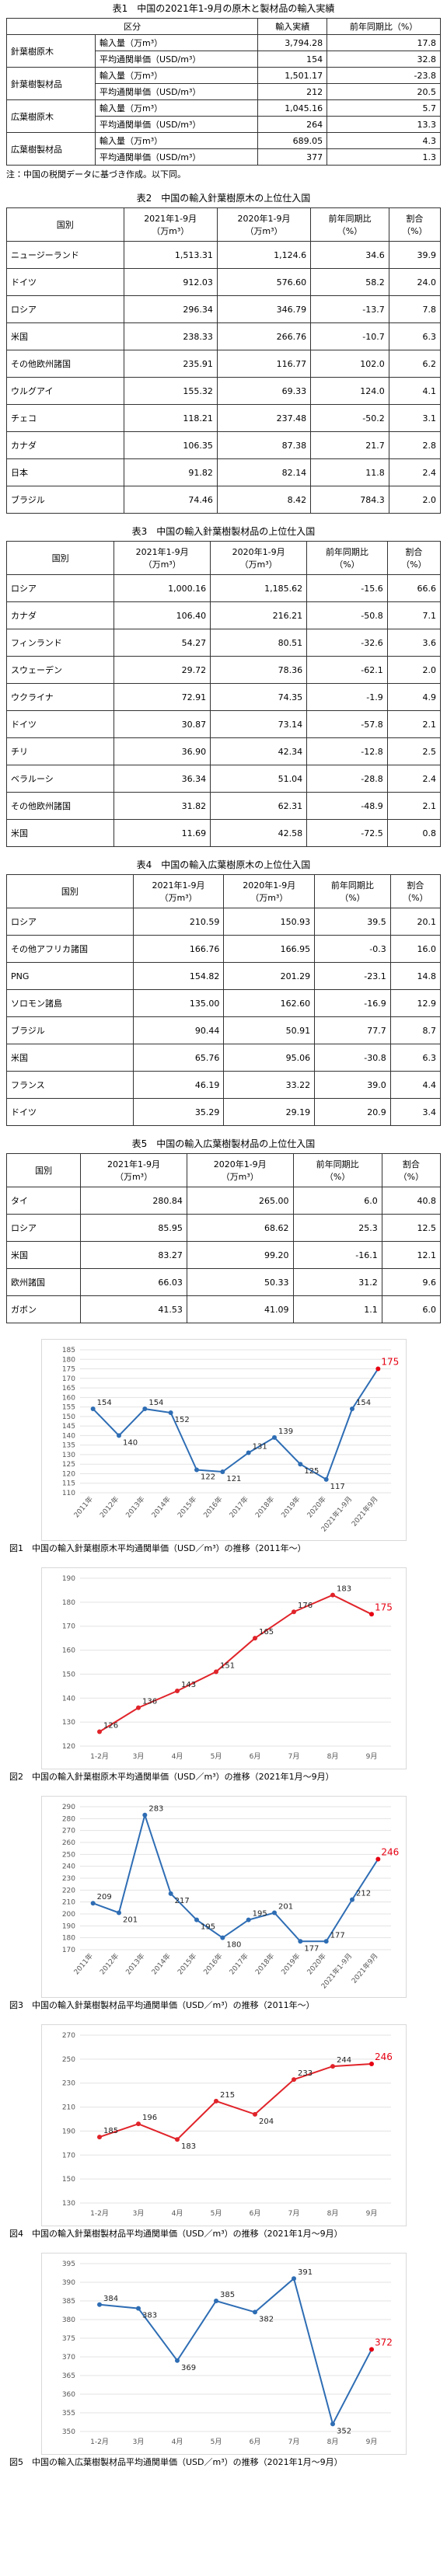 Image resolution: width=447 pixels, height=2576 pixels. I want to click on data-label: 143, so click(189, 1685).